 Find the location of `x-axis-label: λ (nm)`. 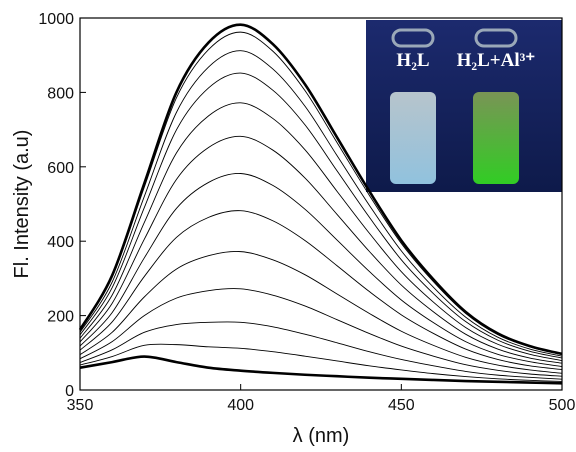

x-axis-label: λ (nm) is located at coordinates (321, 436).